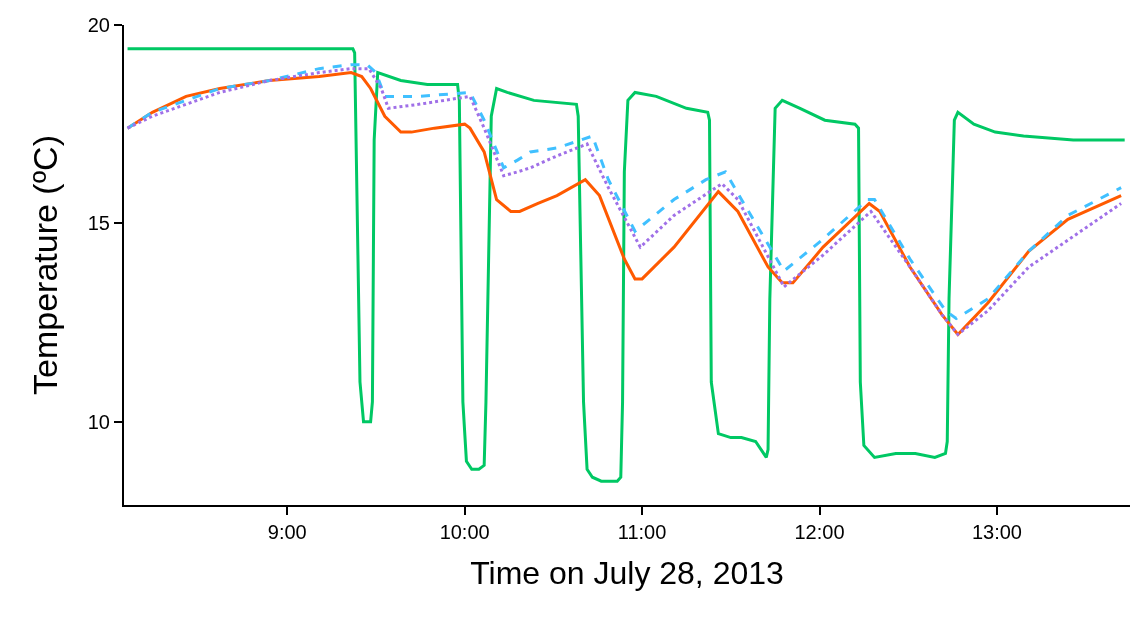  I want to click on x-tick-label: 13:00, so click(996, 532).